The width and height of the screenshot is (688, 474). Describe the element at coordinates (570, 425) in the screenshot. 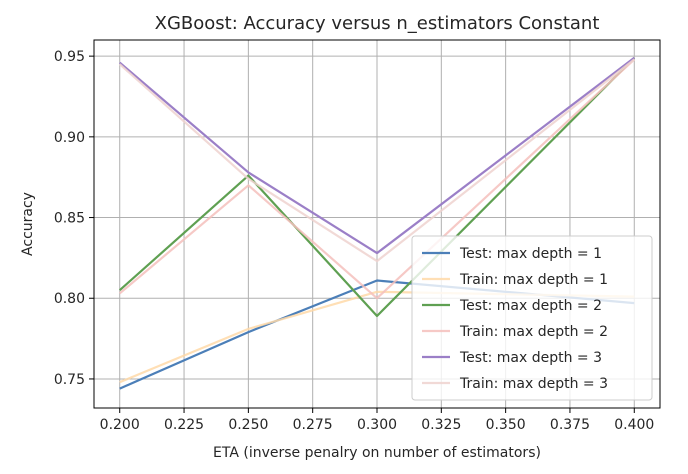

I see `x-tick-label: 0.375` at that location.